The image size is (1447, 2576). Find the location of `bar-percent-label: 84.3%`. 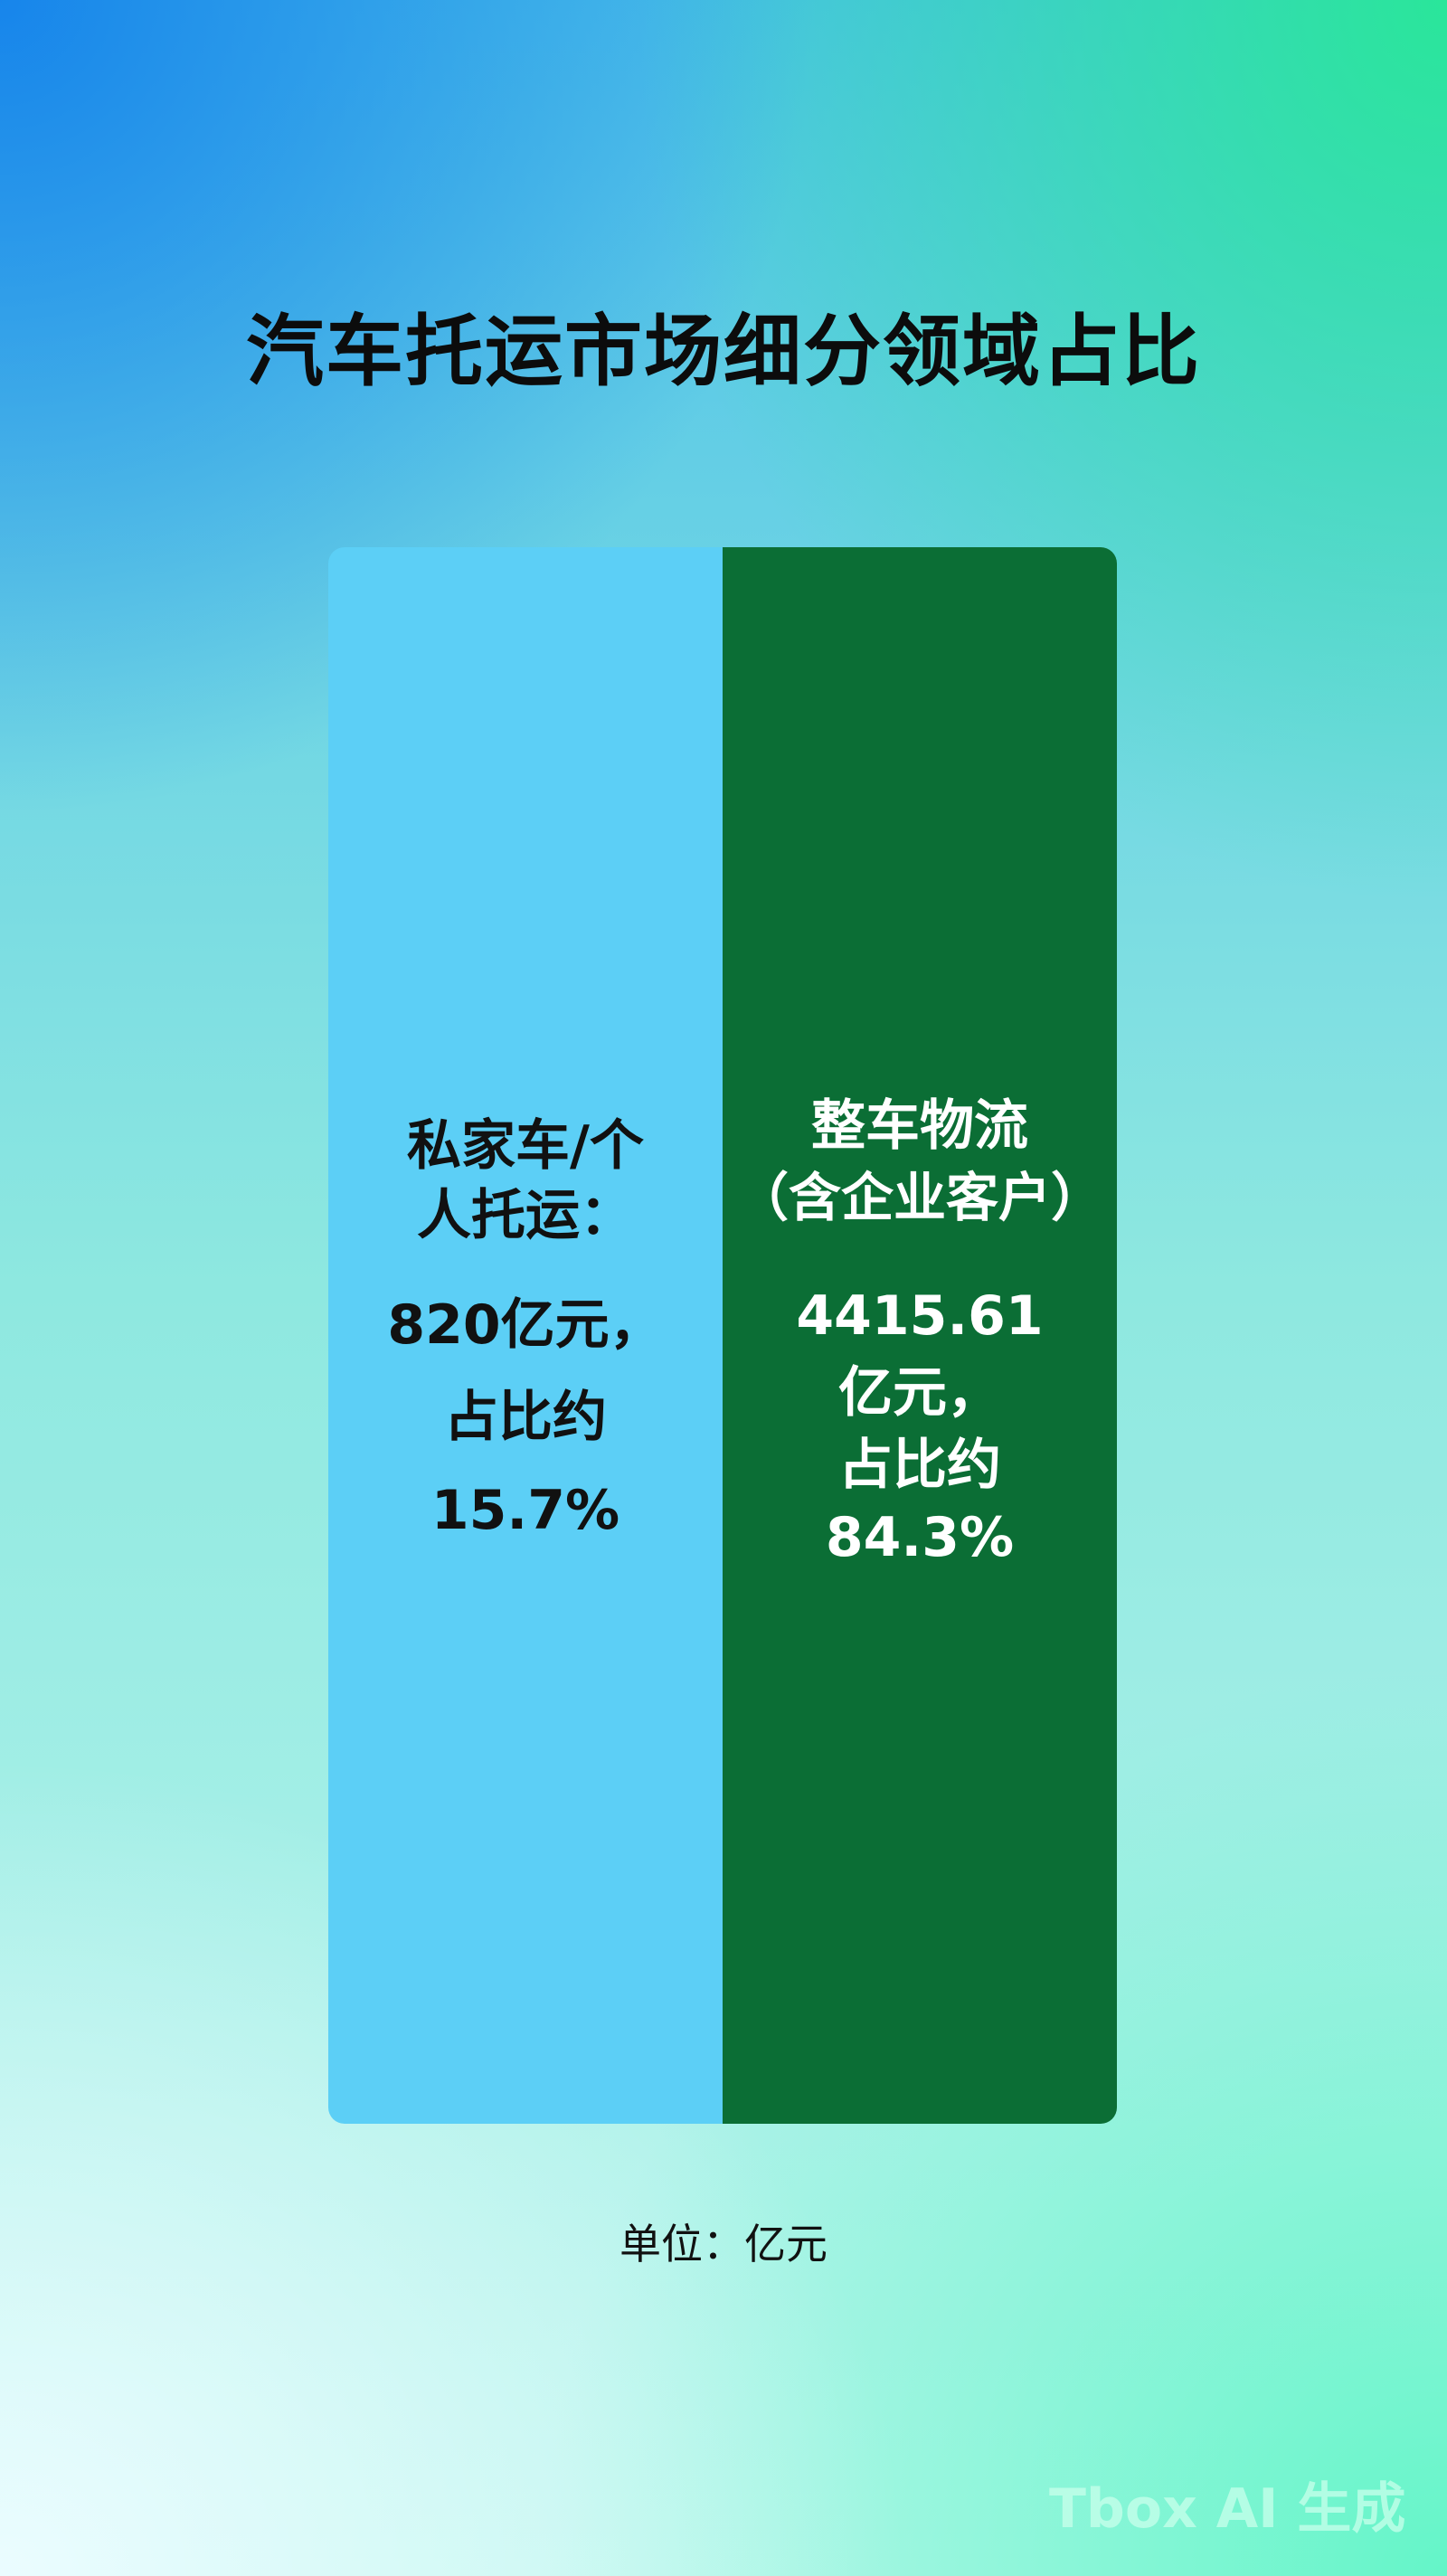

bar-percent-label: 84.3% is located at coordinates (920, 1537).